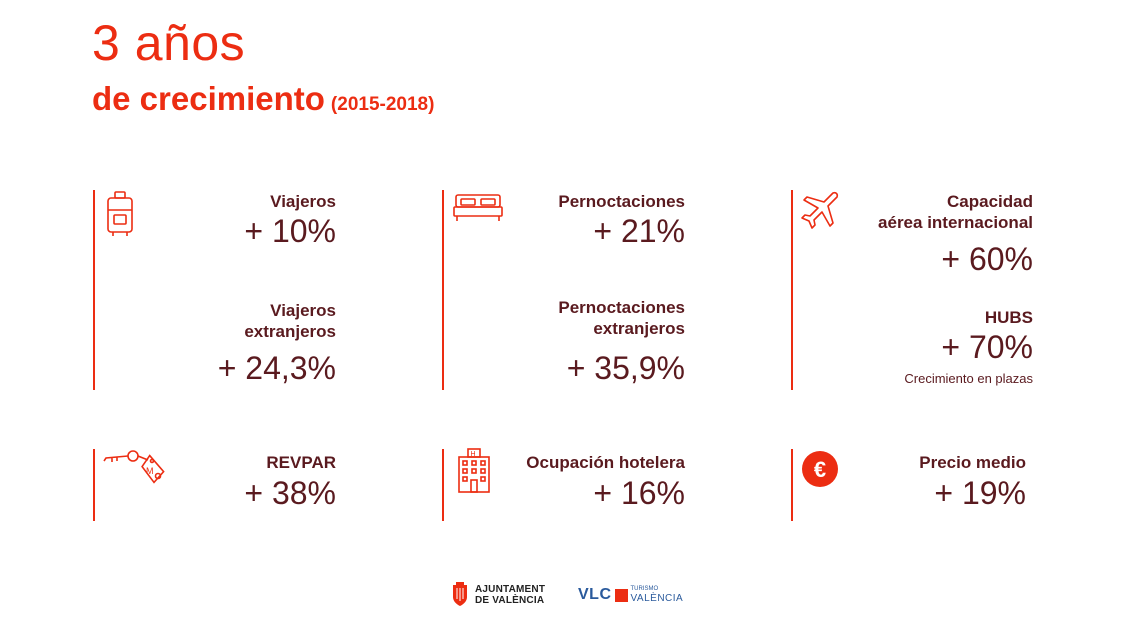 This screenshot has width=1127, height=627. What do you see at coordinates (955, 222) in the screenshot?
I see `capacidad-label-2: aérea internacional` at bounding box center [955, 222].